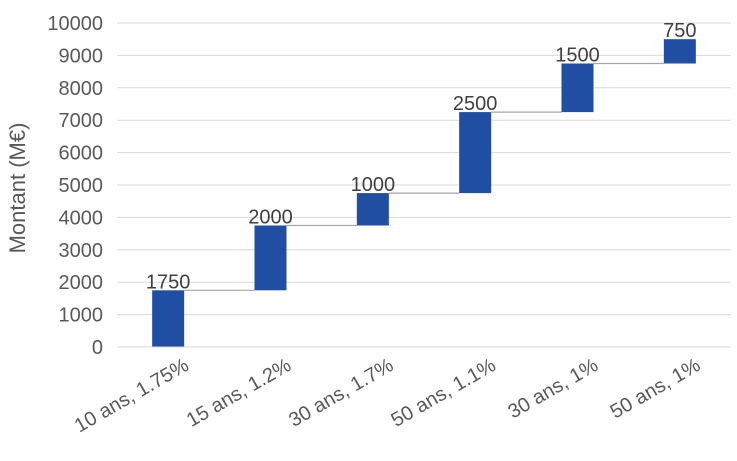 The width and height of the screenshot is (737, 461). What do you see at coordinates (81, 154) in the screenshot?
I see `y-tick-label: 6000` at bounding box center [81, 154].